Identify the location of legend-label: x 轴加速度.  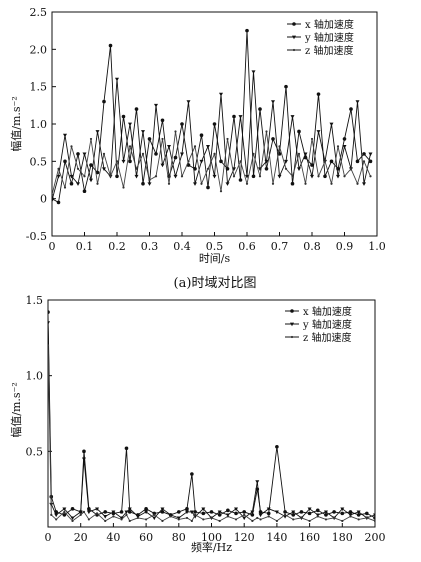
(329, 24).